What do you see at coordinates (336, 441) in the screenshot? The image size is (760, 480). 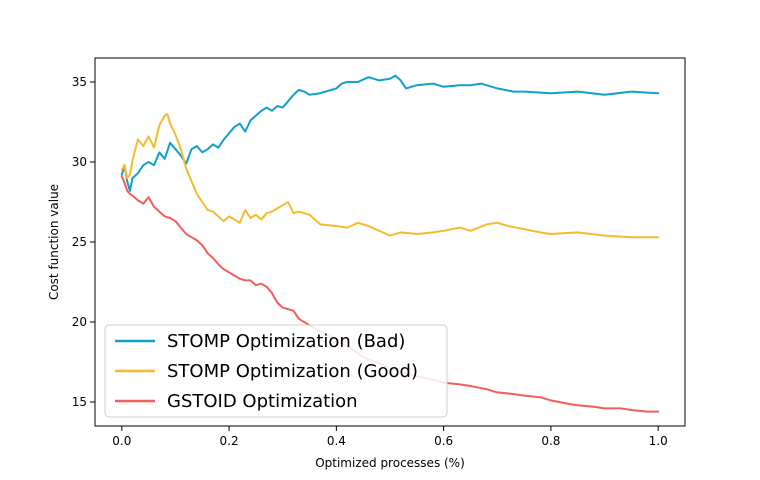 I see `x-tick-label: 0.4` at bounding box center [336, 441].